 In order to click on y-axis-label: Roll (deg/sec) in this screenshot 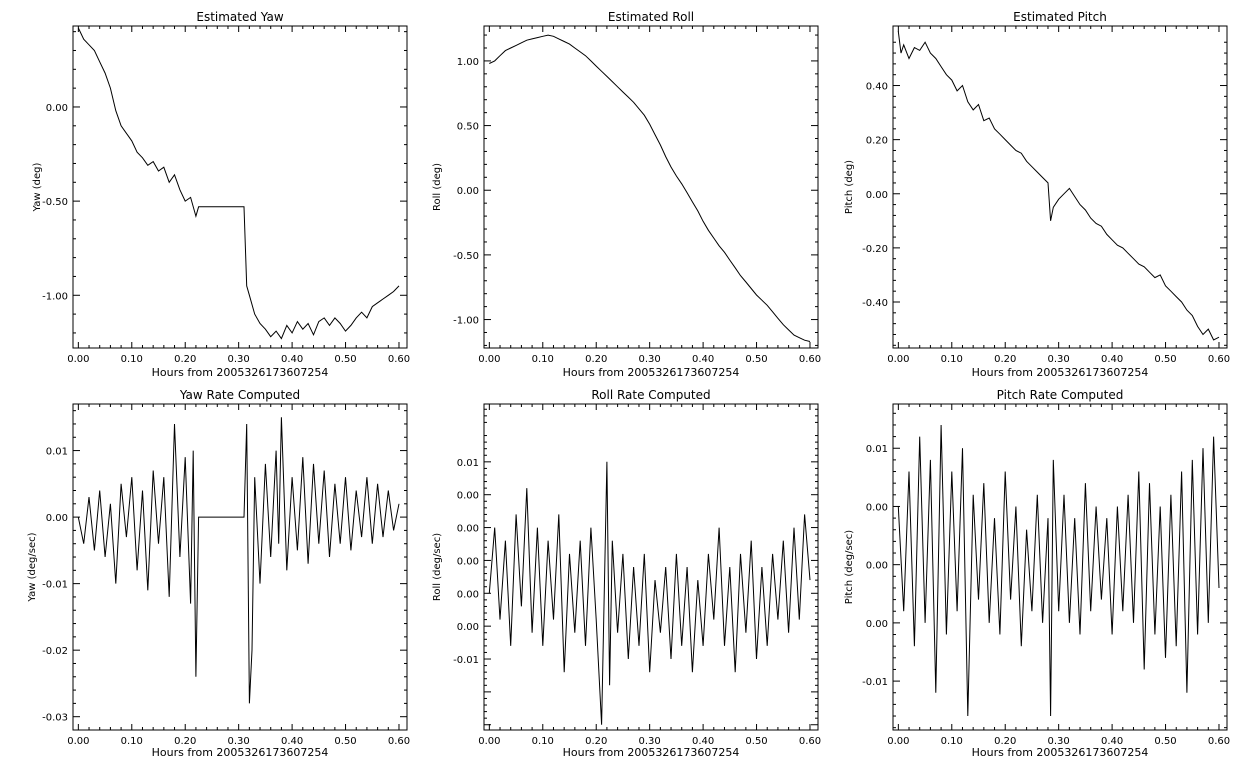, I will do `click(437, 567)`.